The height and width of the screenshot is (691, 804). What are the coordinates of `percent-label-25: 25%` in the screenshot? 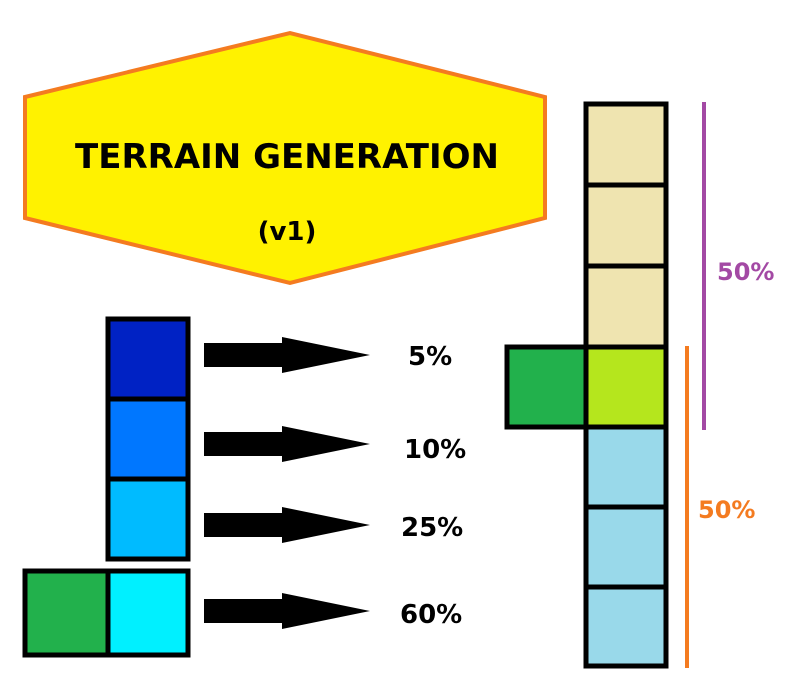 It's located at (432, 528).